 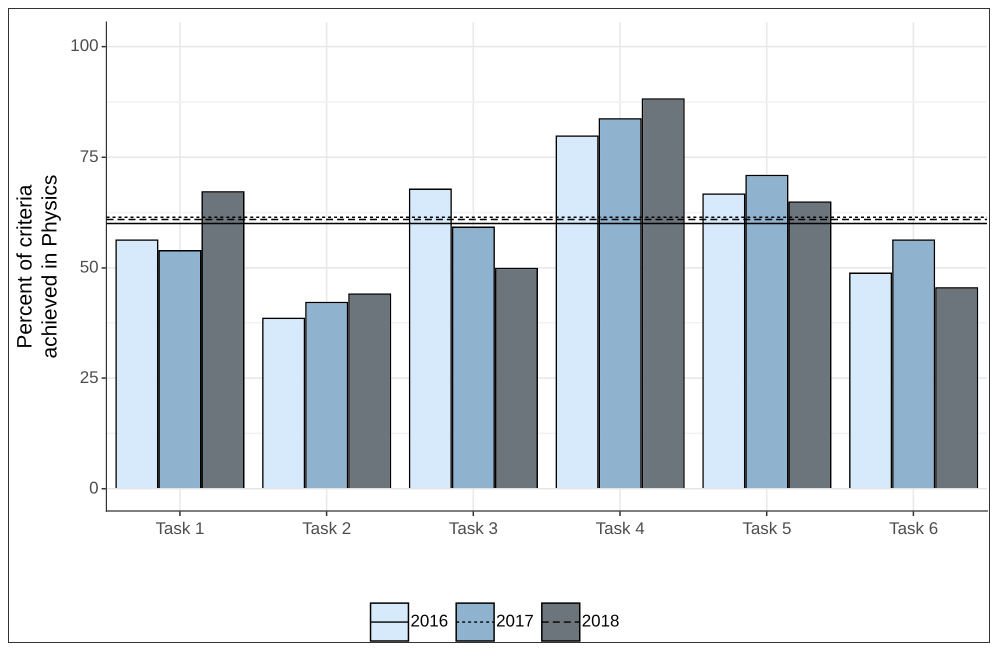 What do you see at coordinates (913, 528) in the screenshot?
I see `x-tick-label: Task 6` at bounding box center [913, 528].